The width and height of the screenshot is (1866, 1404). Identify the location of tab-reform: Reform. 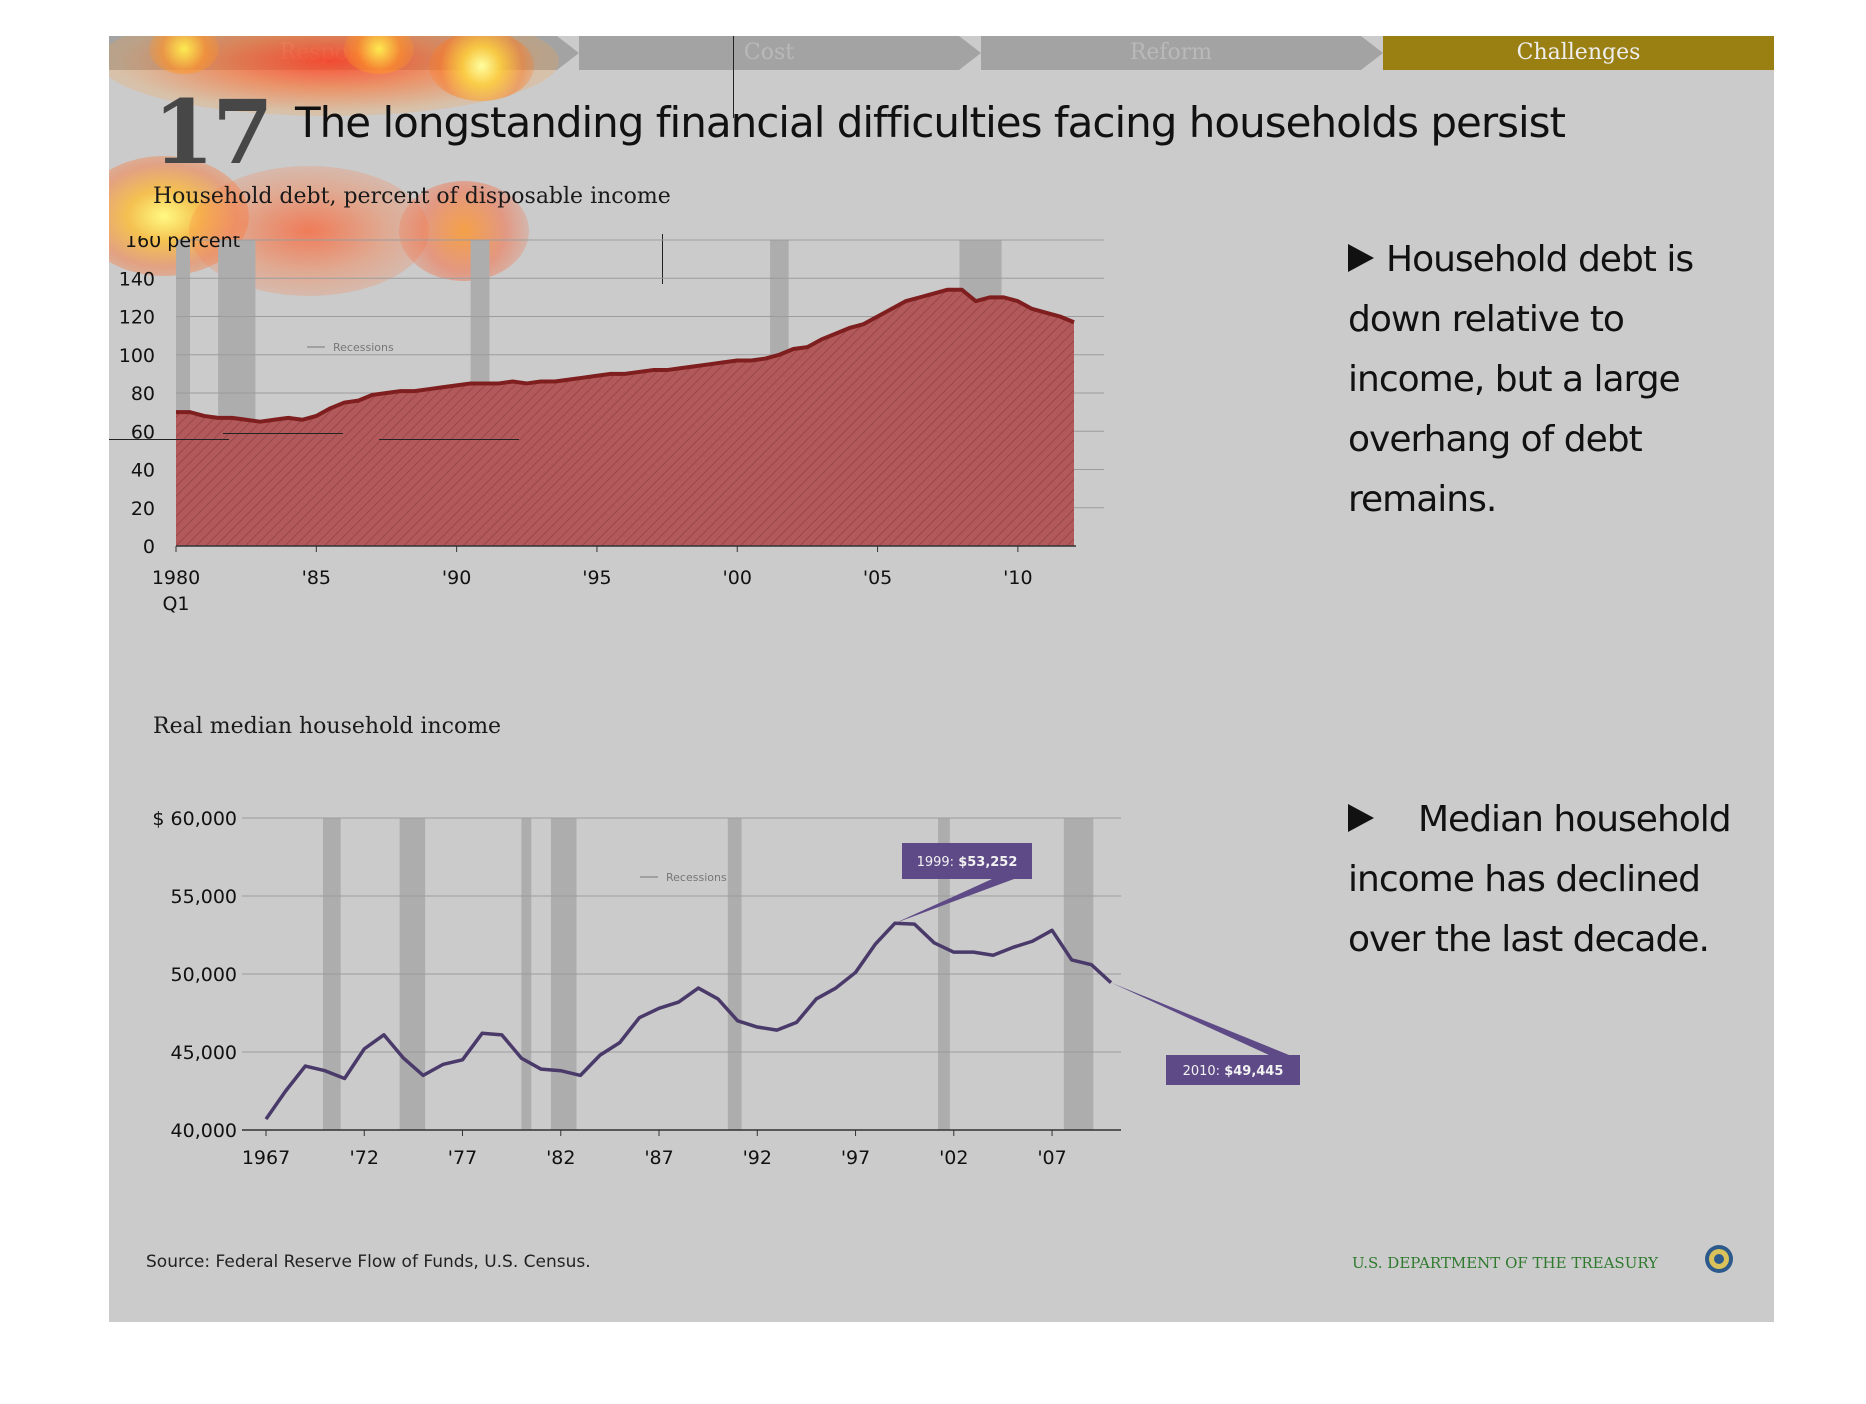
(1171, 53).